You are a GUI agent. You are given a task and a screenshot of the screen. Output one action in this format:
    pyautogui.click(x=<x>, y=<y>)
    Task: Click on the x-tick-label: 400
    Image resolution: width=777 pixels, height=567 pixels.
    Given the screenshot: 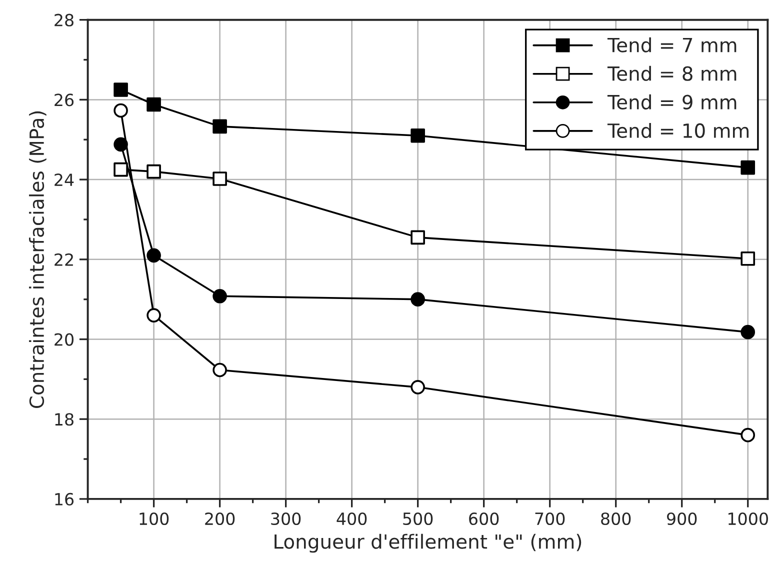 What is the action you would take?
    pyautogui.click(x=351, y=519)
    